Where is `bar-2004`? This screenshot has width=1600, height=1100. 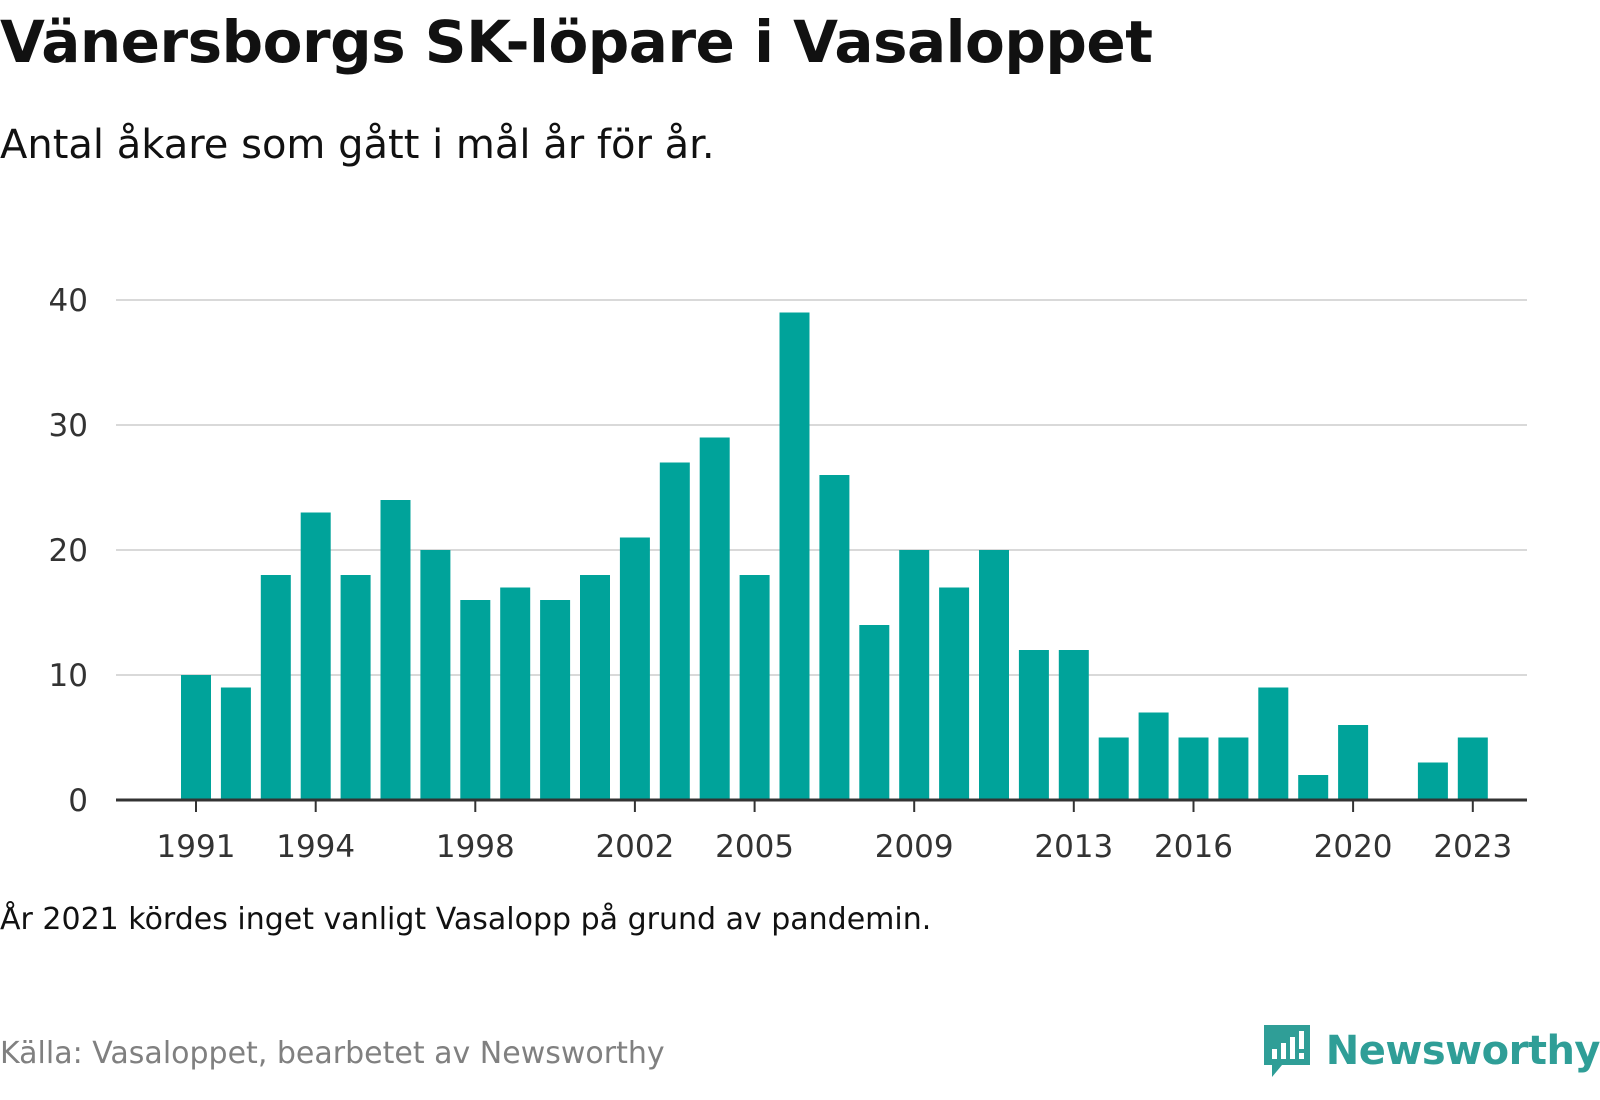 bar-2004 is located at coordinates (714, 618).